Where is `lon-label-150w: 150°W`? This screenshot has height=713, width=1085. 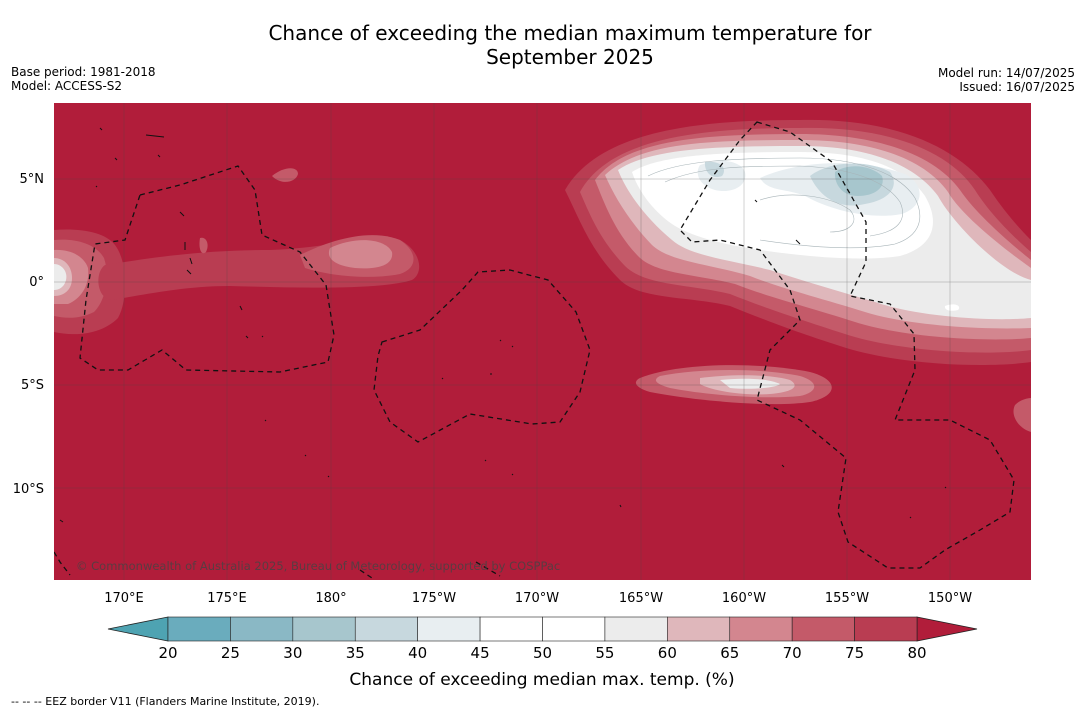
lon-label-150w: 150°W is located at coordinates (950, 598).